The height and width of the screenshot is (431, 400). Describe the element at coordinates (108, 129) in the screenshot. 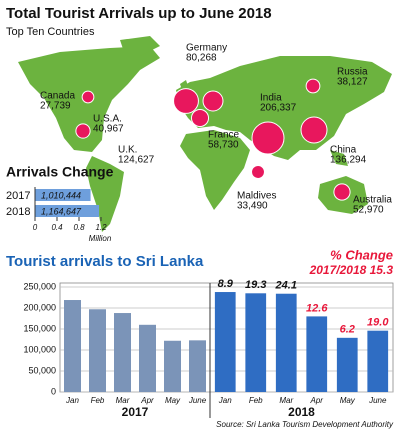

I see `country-value: 40,967` at that location.